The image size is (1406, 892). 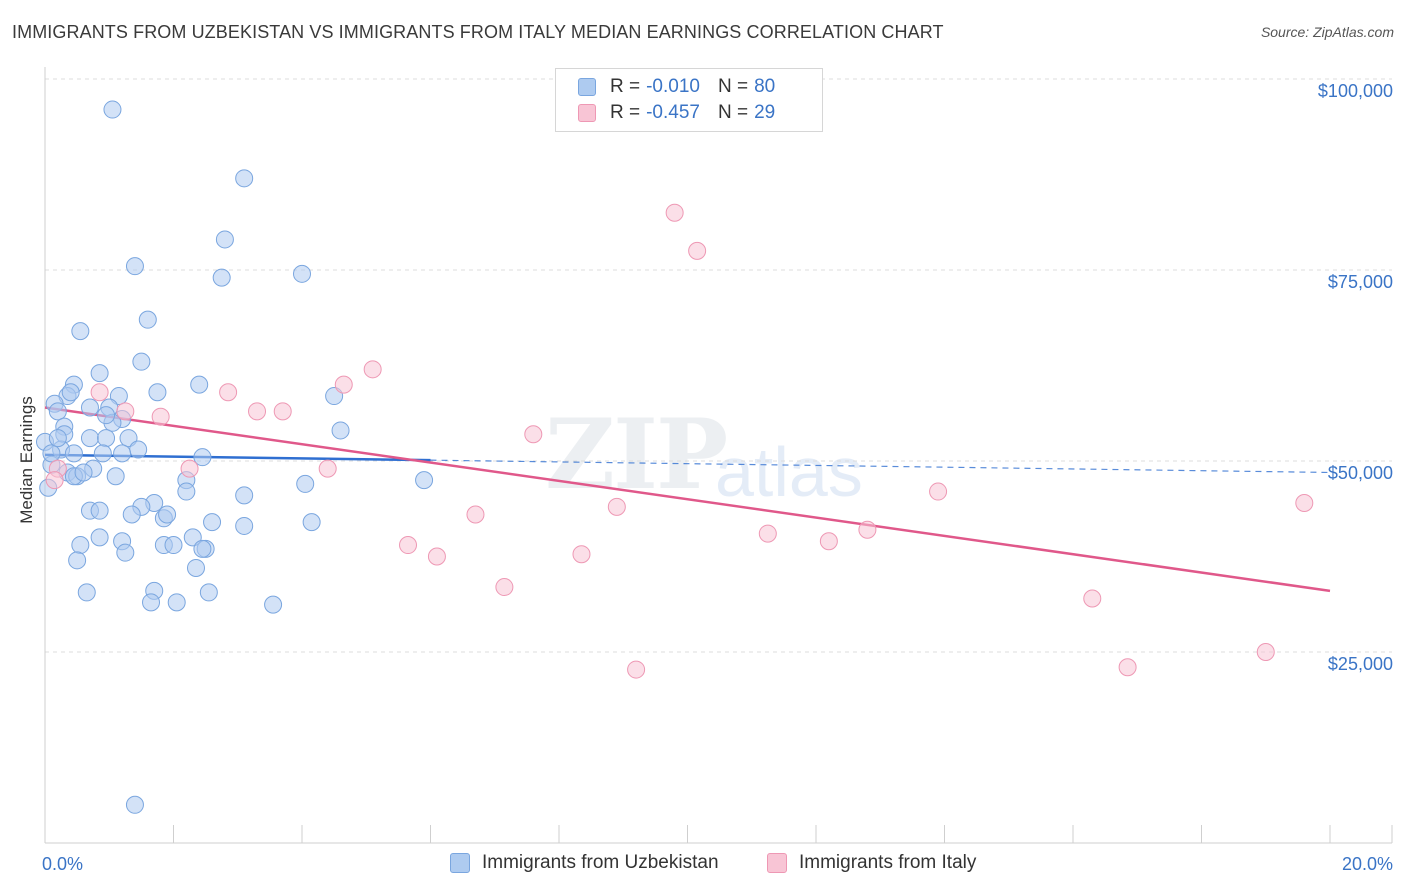 I want to click on bottom-legend-label-italy: Immigrants from Italy, so click(x=888, y=862).